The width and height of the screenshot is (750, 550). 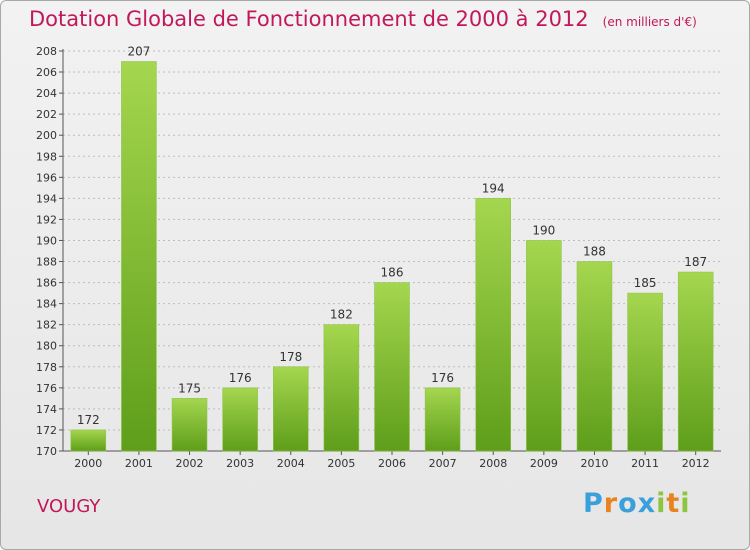 What do you see at coordinates (290, 357) in the screenshot?
I see `value-label-2004: 178` at bounding box center [290, 357].